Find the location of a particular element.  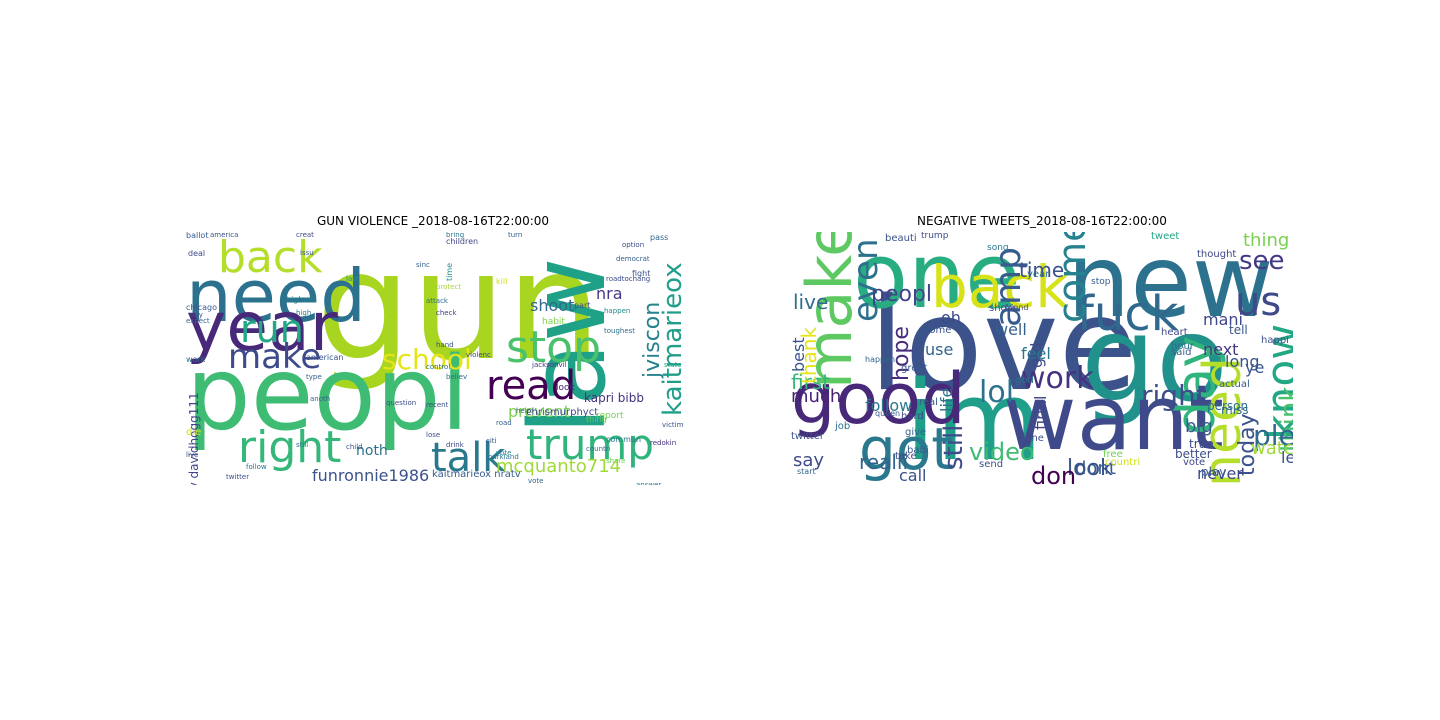

cloud-word: queen is located at coordinates (888, 413).